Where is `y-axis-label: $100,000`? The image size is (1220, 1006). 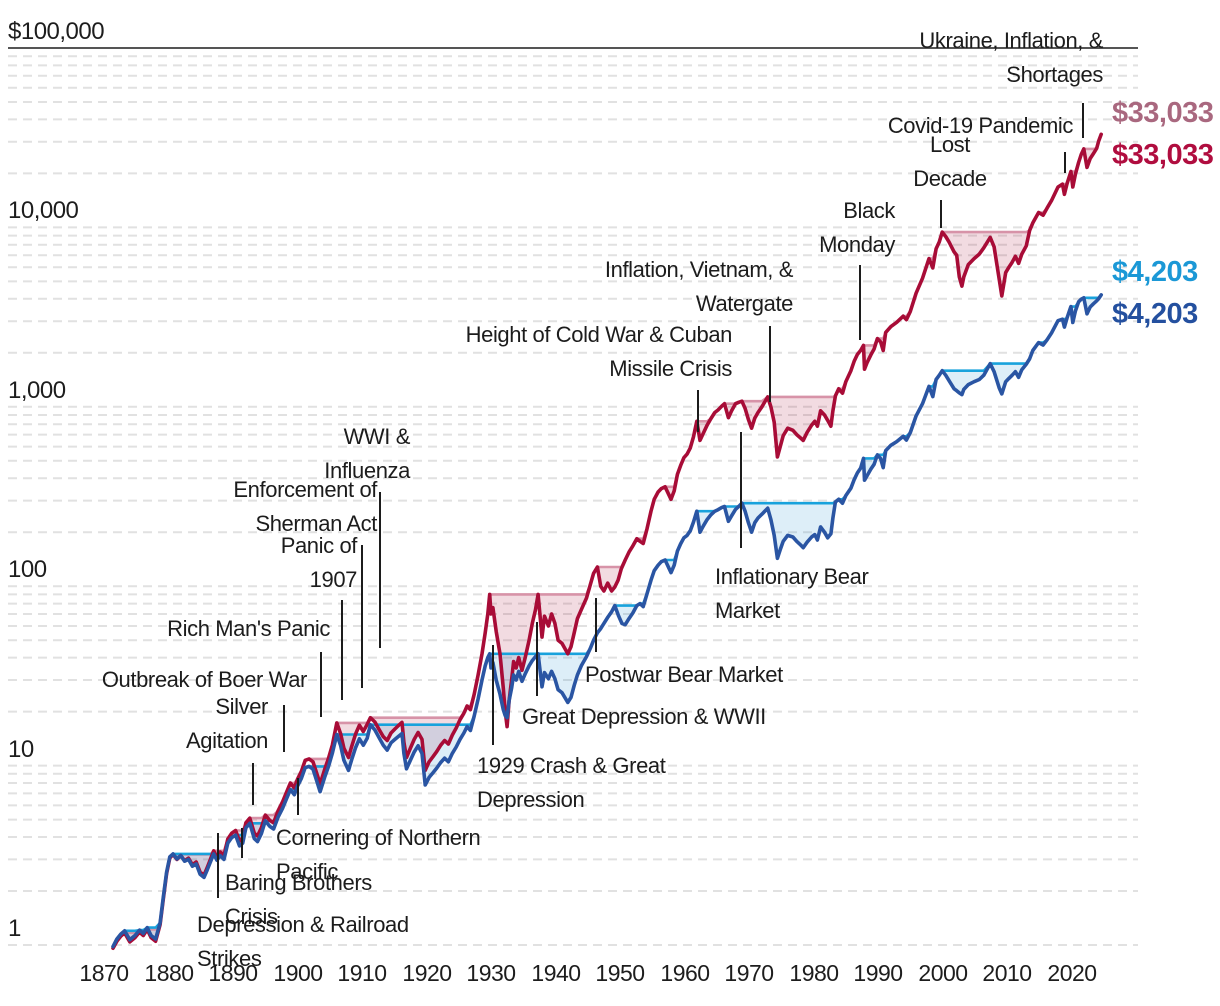 y-axis-label: $100,000 is located at coordinates (56, 31).